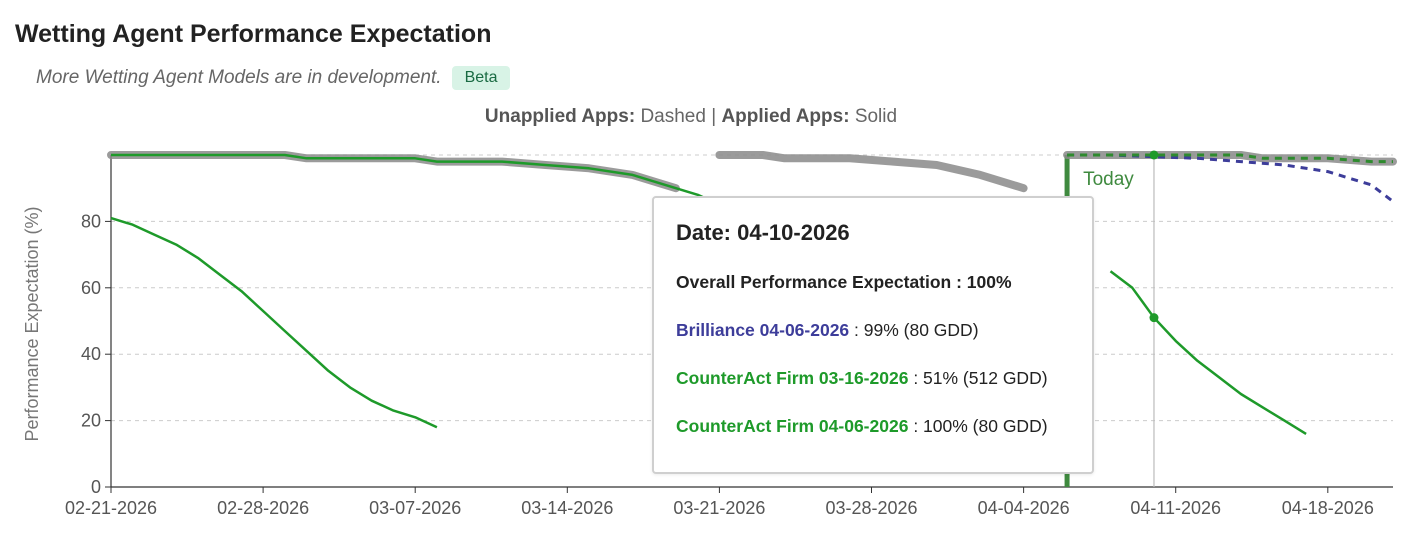 This screenshot has height=540, width=1422. What do you see at coordinates (792, 378) in the screenshot?
I see `tooltip-row-name: CounterAct Firm 03-16-2026` at bounding box center [792, 378].